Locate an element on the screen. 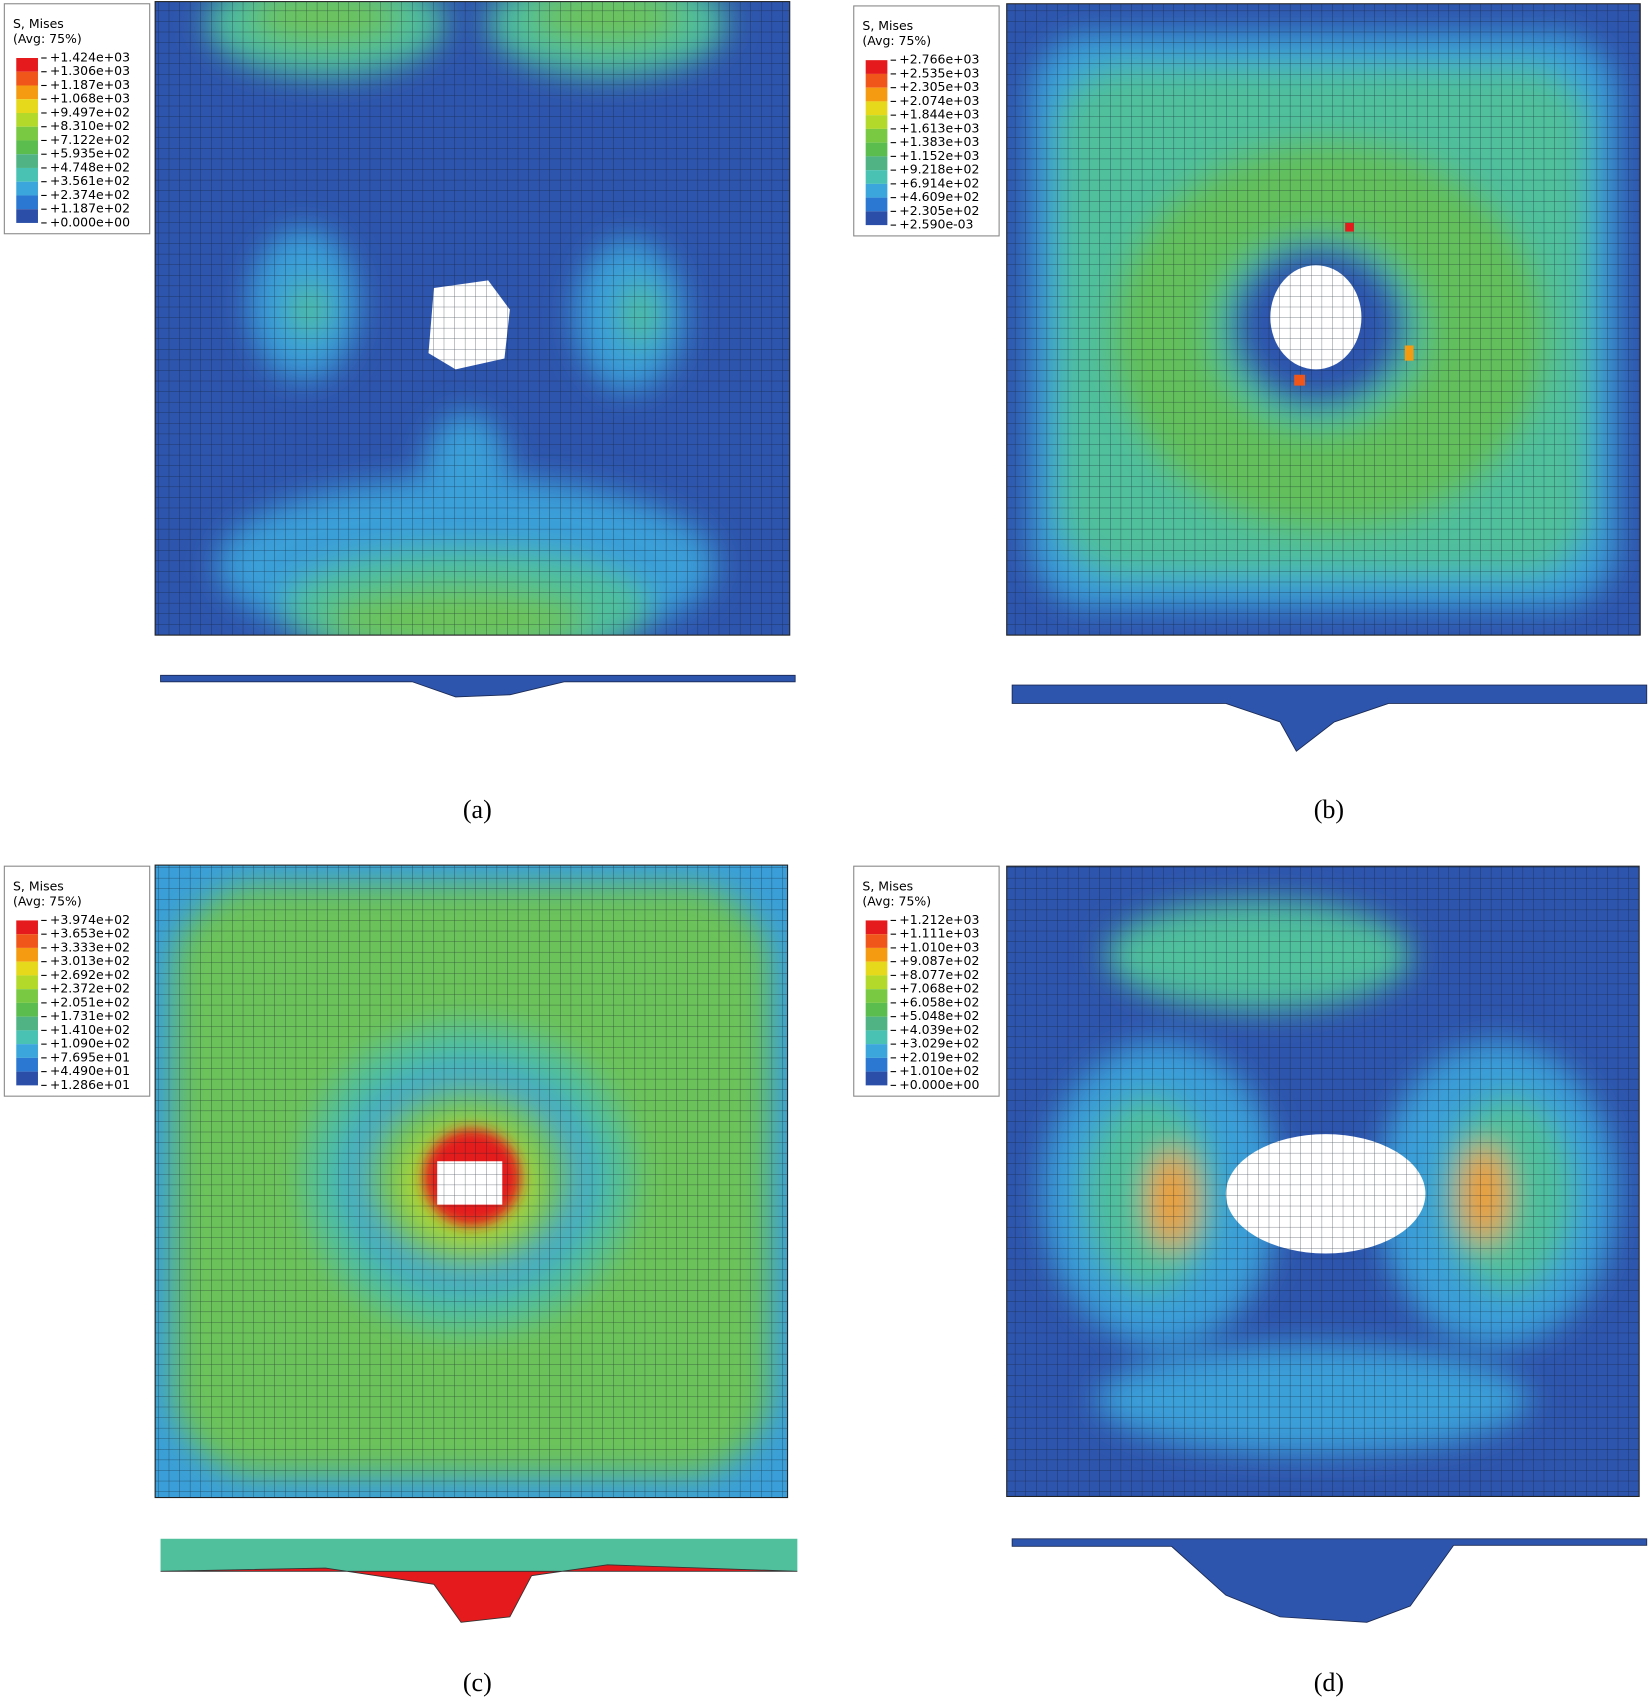 This screenshot has width=1650, height=1702. legend-level: +3.333e+02 is located at coordinates (90, 946).